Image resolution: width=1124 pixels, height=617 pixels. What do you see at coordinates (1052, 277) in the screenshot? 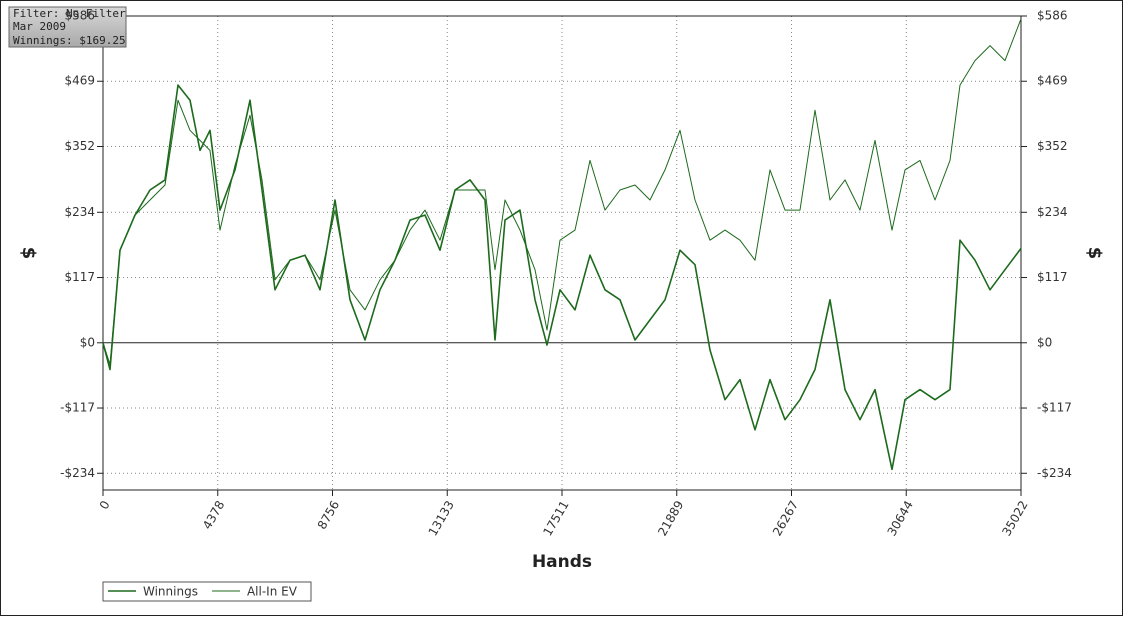
I see `y2-tick-label: $117` at bounding box center [1052, 277].